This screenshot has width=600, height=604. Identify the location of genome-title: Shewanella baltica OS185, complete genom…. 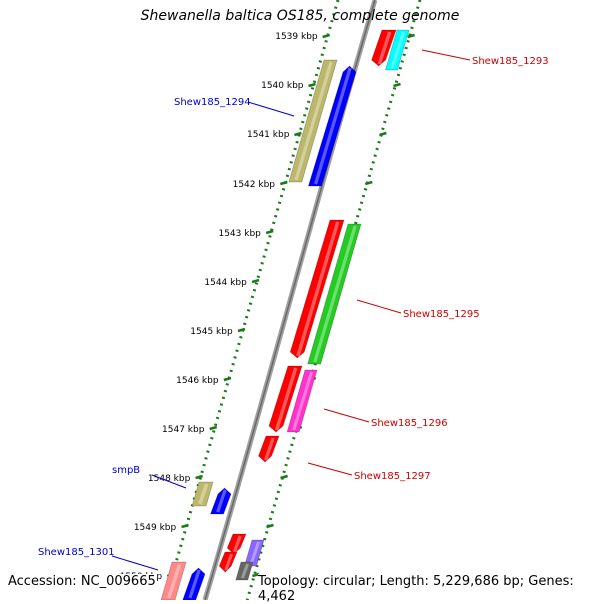
(300, 16).